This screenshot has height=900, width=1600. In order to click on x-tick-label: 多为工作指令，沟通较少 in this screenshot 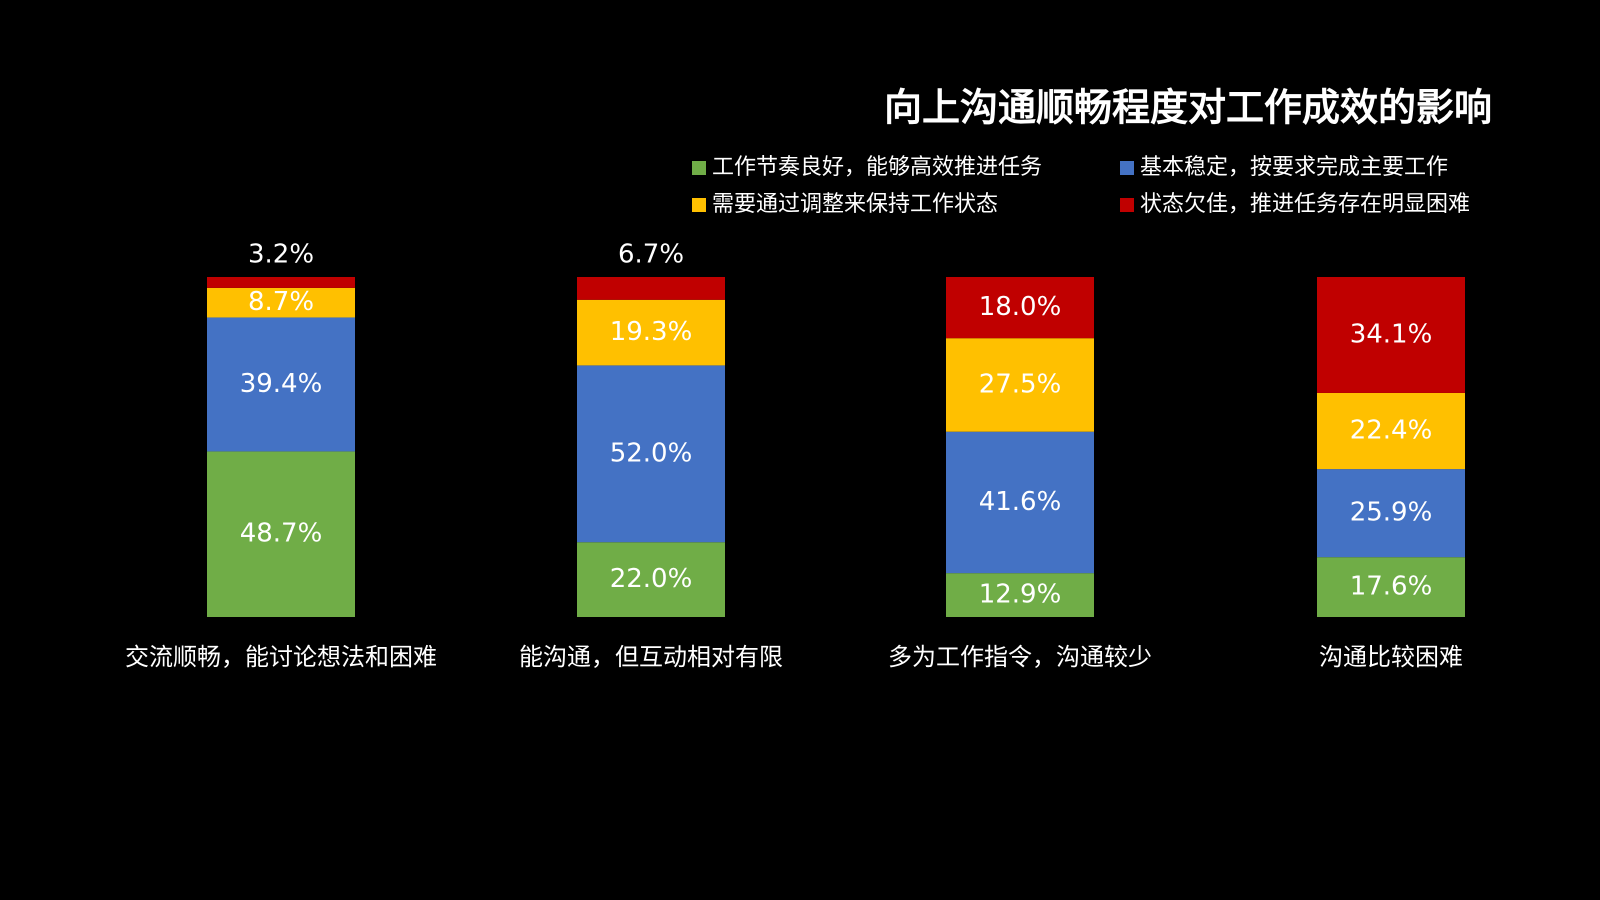, I will do `click(1020, 657)`.